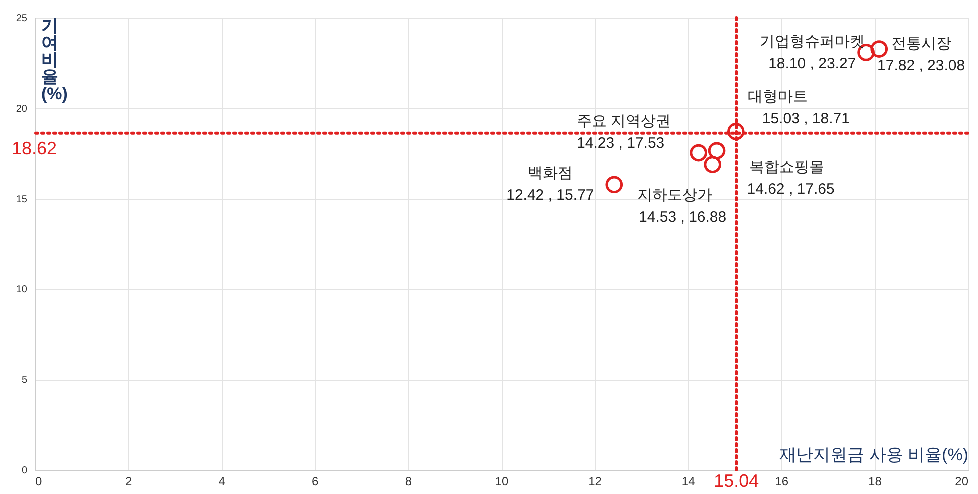 Image resolution: width=978 pixels, height=494 pixels. What do you see at coordinates (812, 63) in the screenshot?
I see `data-label: 18.10 , 23.27` at bounding box center [812, 63].